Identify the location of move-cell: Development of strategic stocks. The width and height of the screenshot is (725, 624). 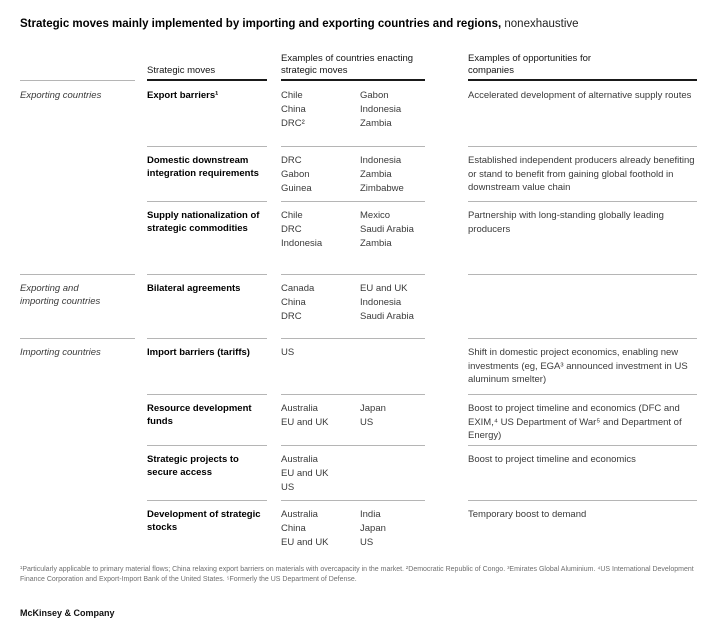
(214, 528).